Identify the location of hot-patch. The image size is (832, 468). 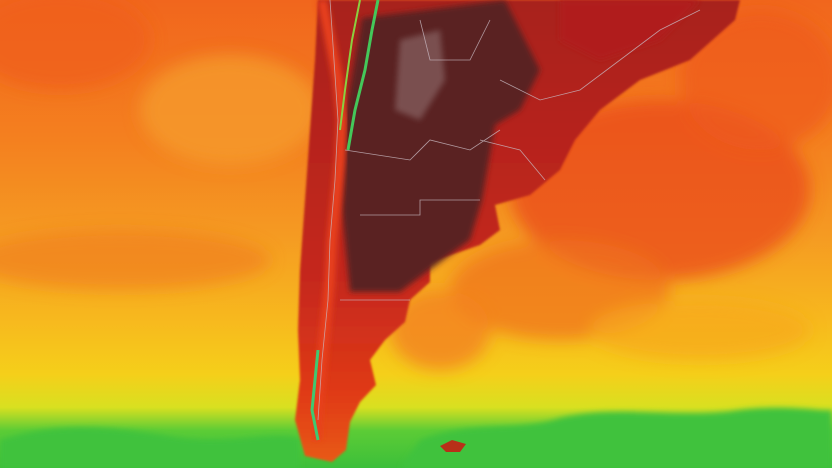
(756, 80).